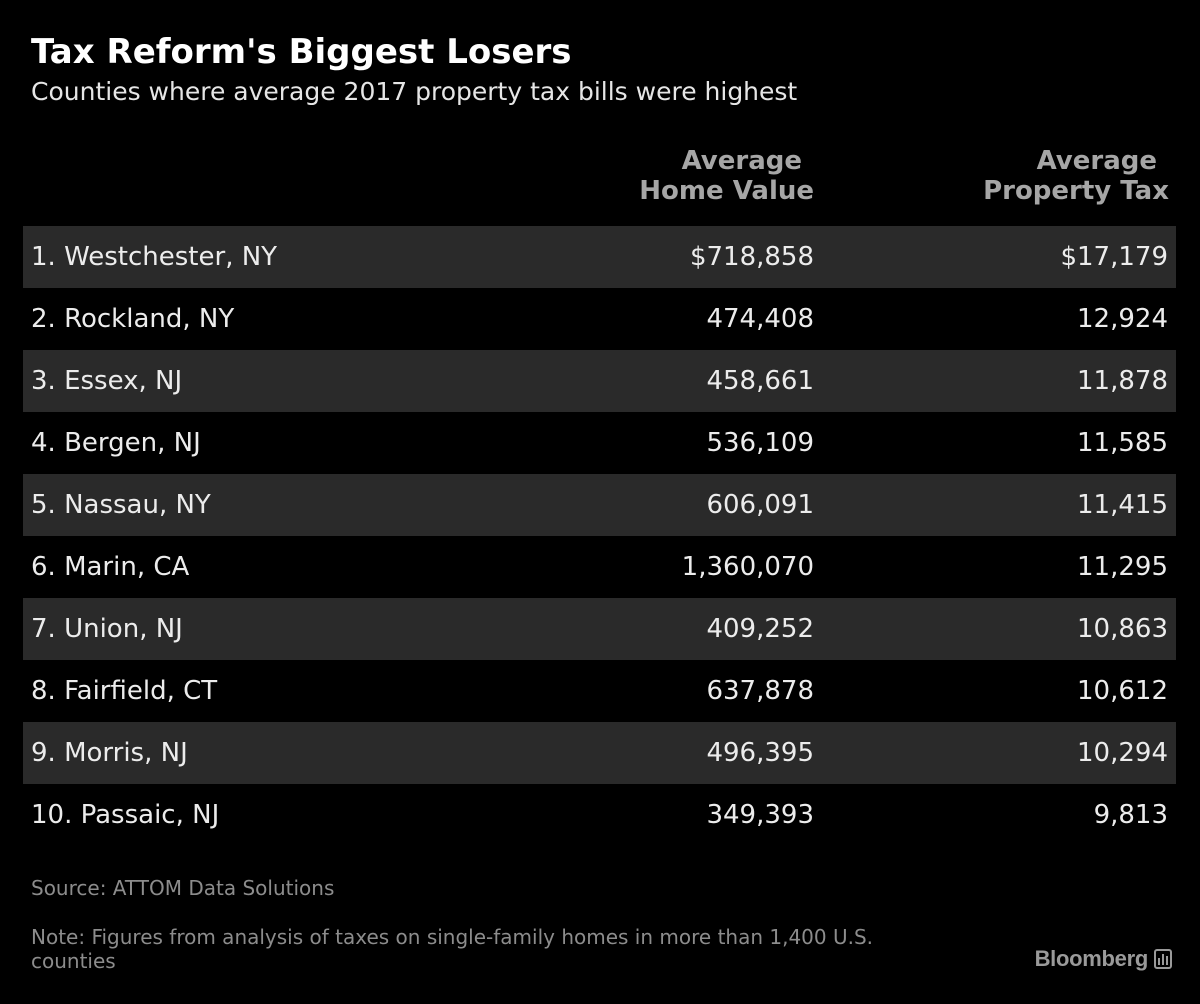 The image size is (1200, 1004). Describe the element at coordinates (760, 443) in the screenshot. I see `home-value-cell: 536,109` at that location.